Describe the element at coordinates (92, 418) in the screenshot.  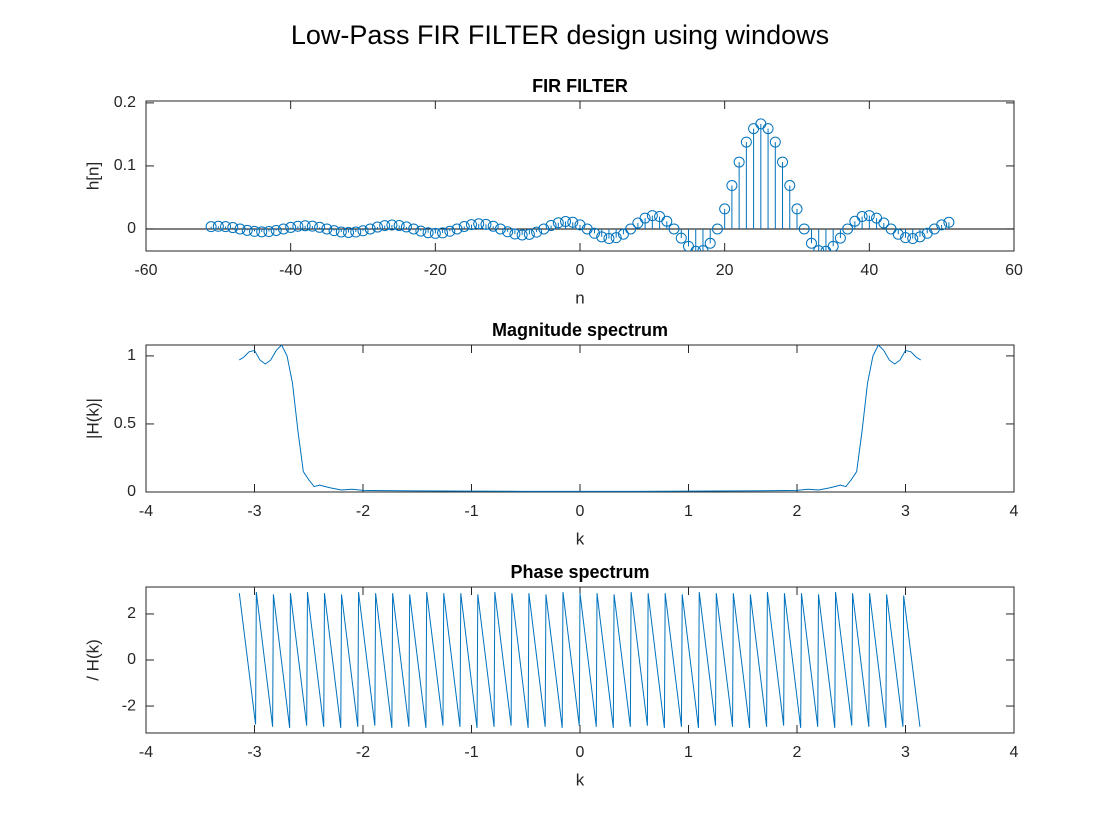
I see `y-axis-label: |H(k)|` at that location.